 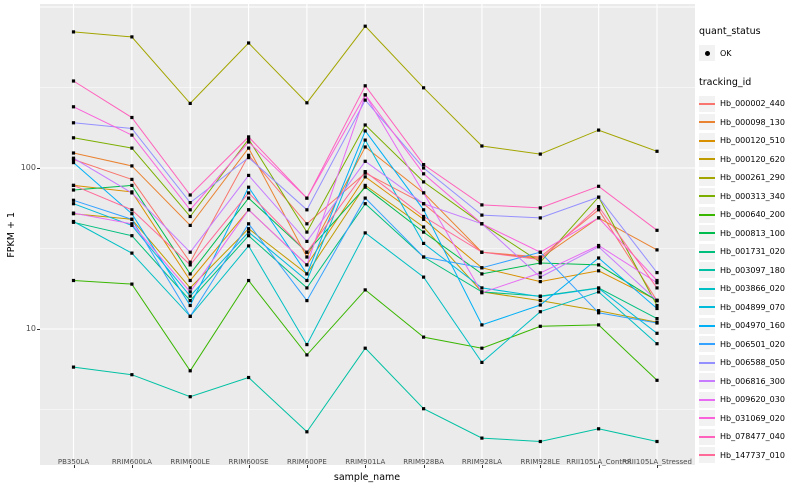 I want to click on x-tick-label: RRIM600SE, so click(x=248, y=462).